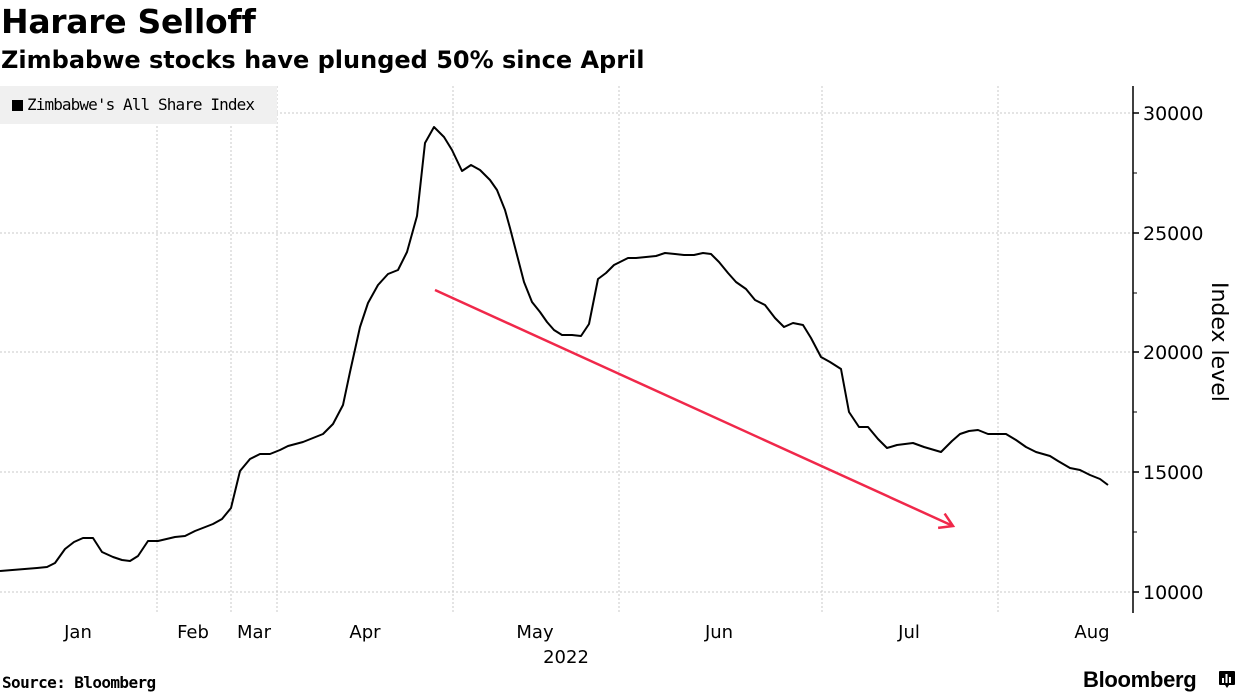  I want to click on x-tick-label: Apr, so click(365, 632).